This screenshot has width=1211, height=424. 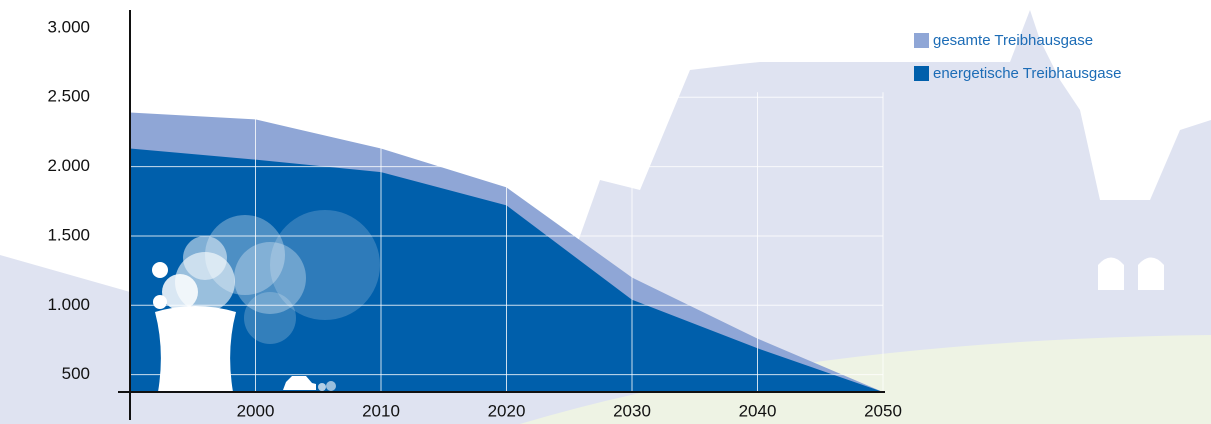 I want to click on y-tick-label: 3.000, so click(x=68, y=26).